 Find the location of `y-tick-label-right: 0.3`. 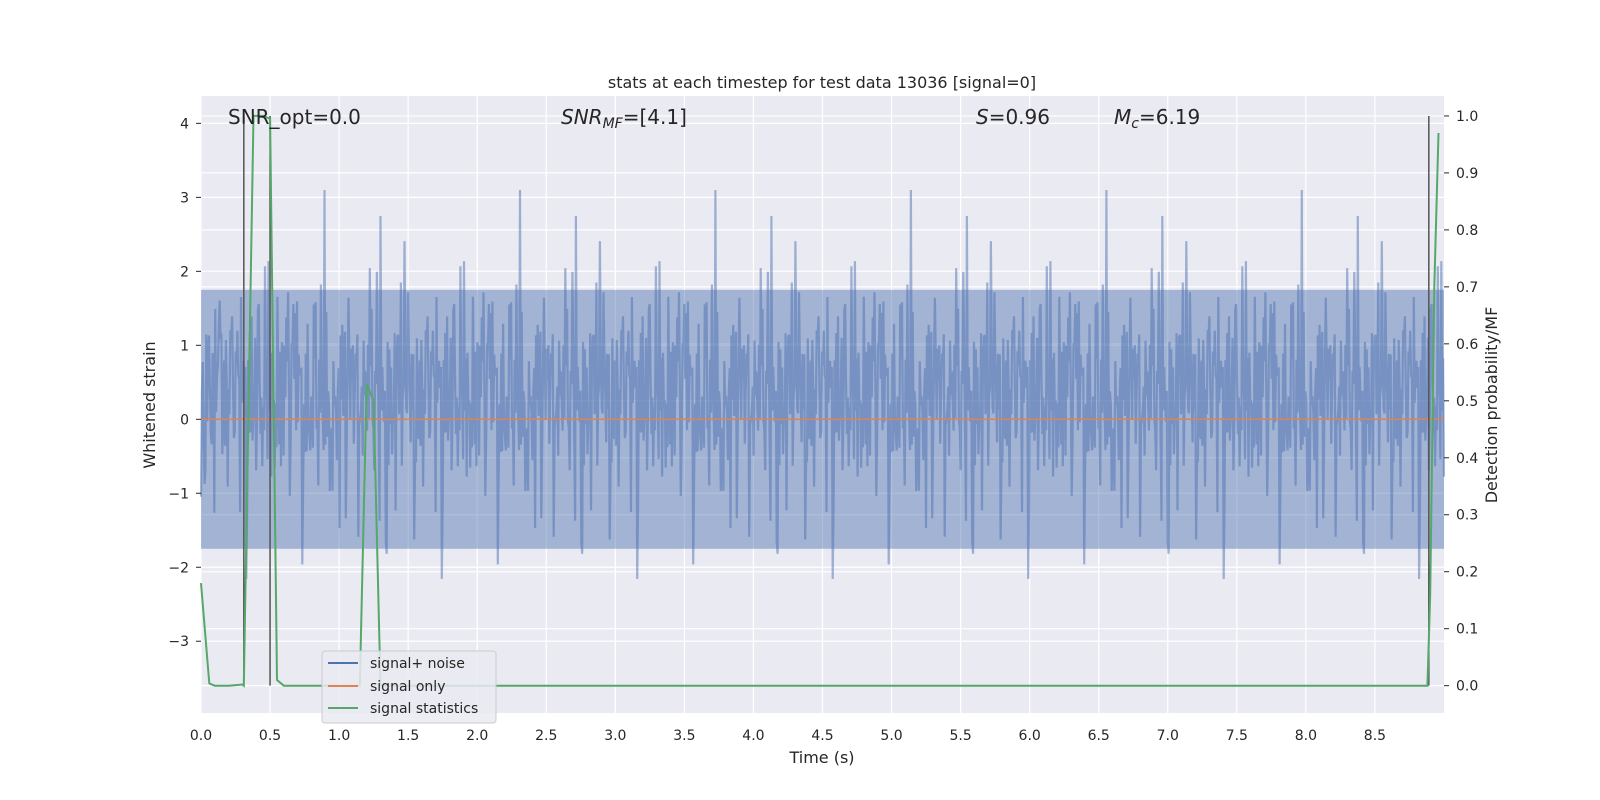

y-tick-label-right: 0.3 is located at coordinates (1467, 516).